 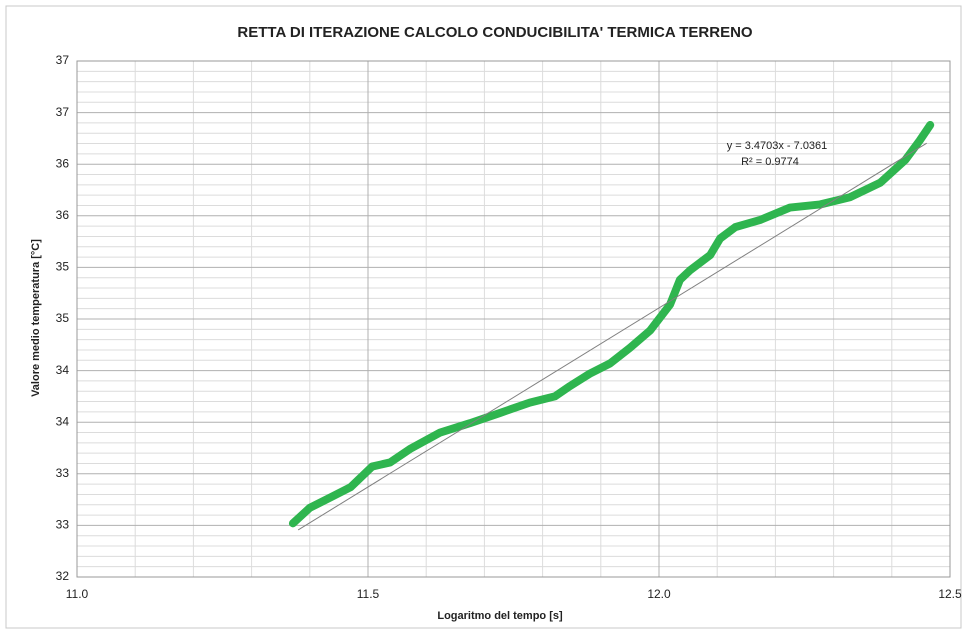 What do you see at coordinates (77, 594) in the screenshot?
I see `x-tick-label: 11.0` at bounding box center [77, 594].